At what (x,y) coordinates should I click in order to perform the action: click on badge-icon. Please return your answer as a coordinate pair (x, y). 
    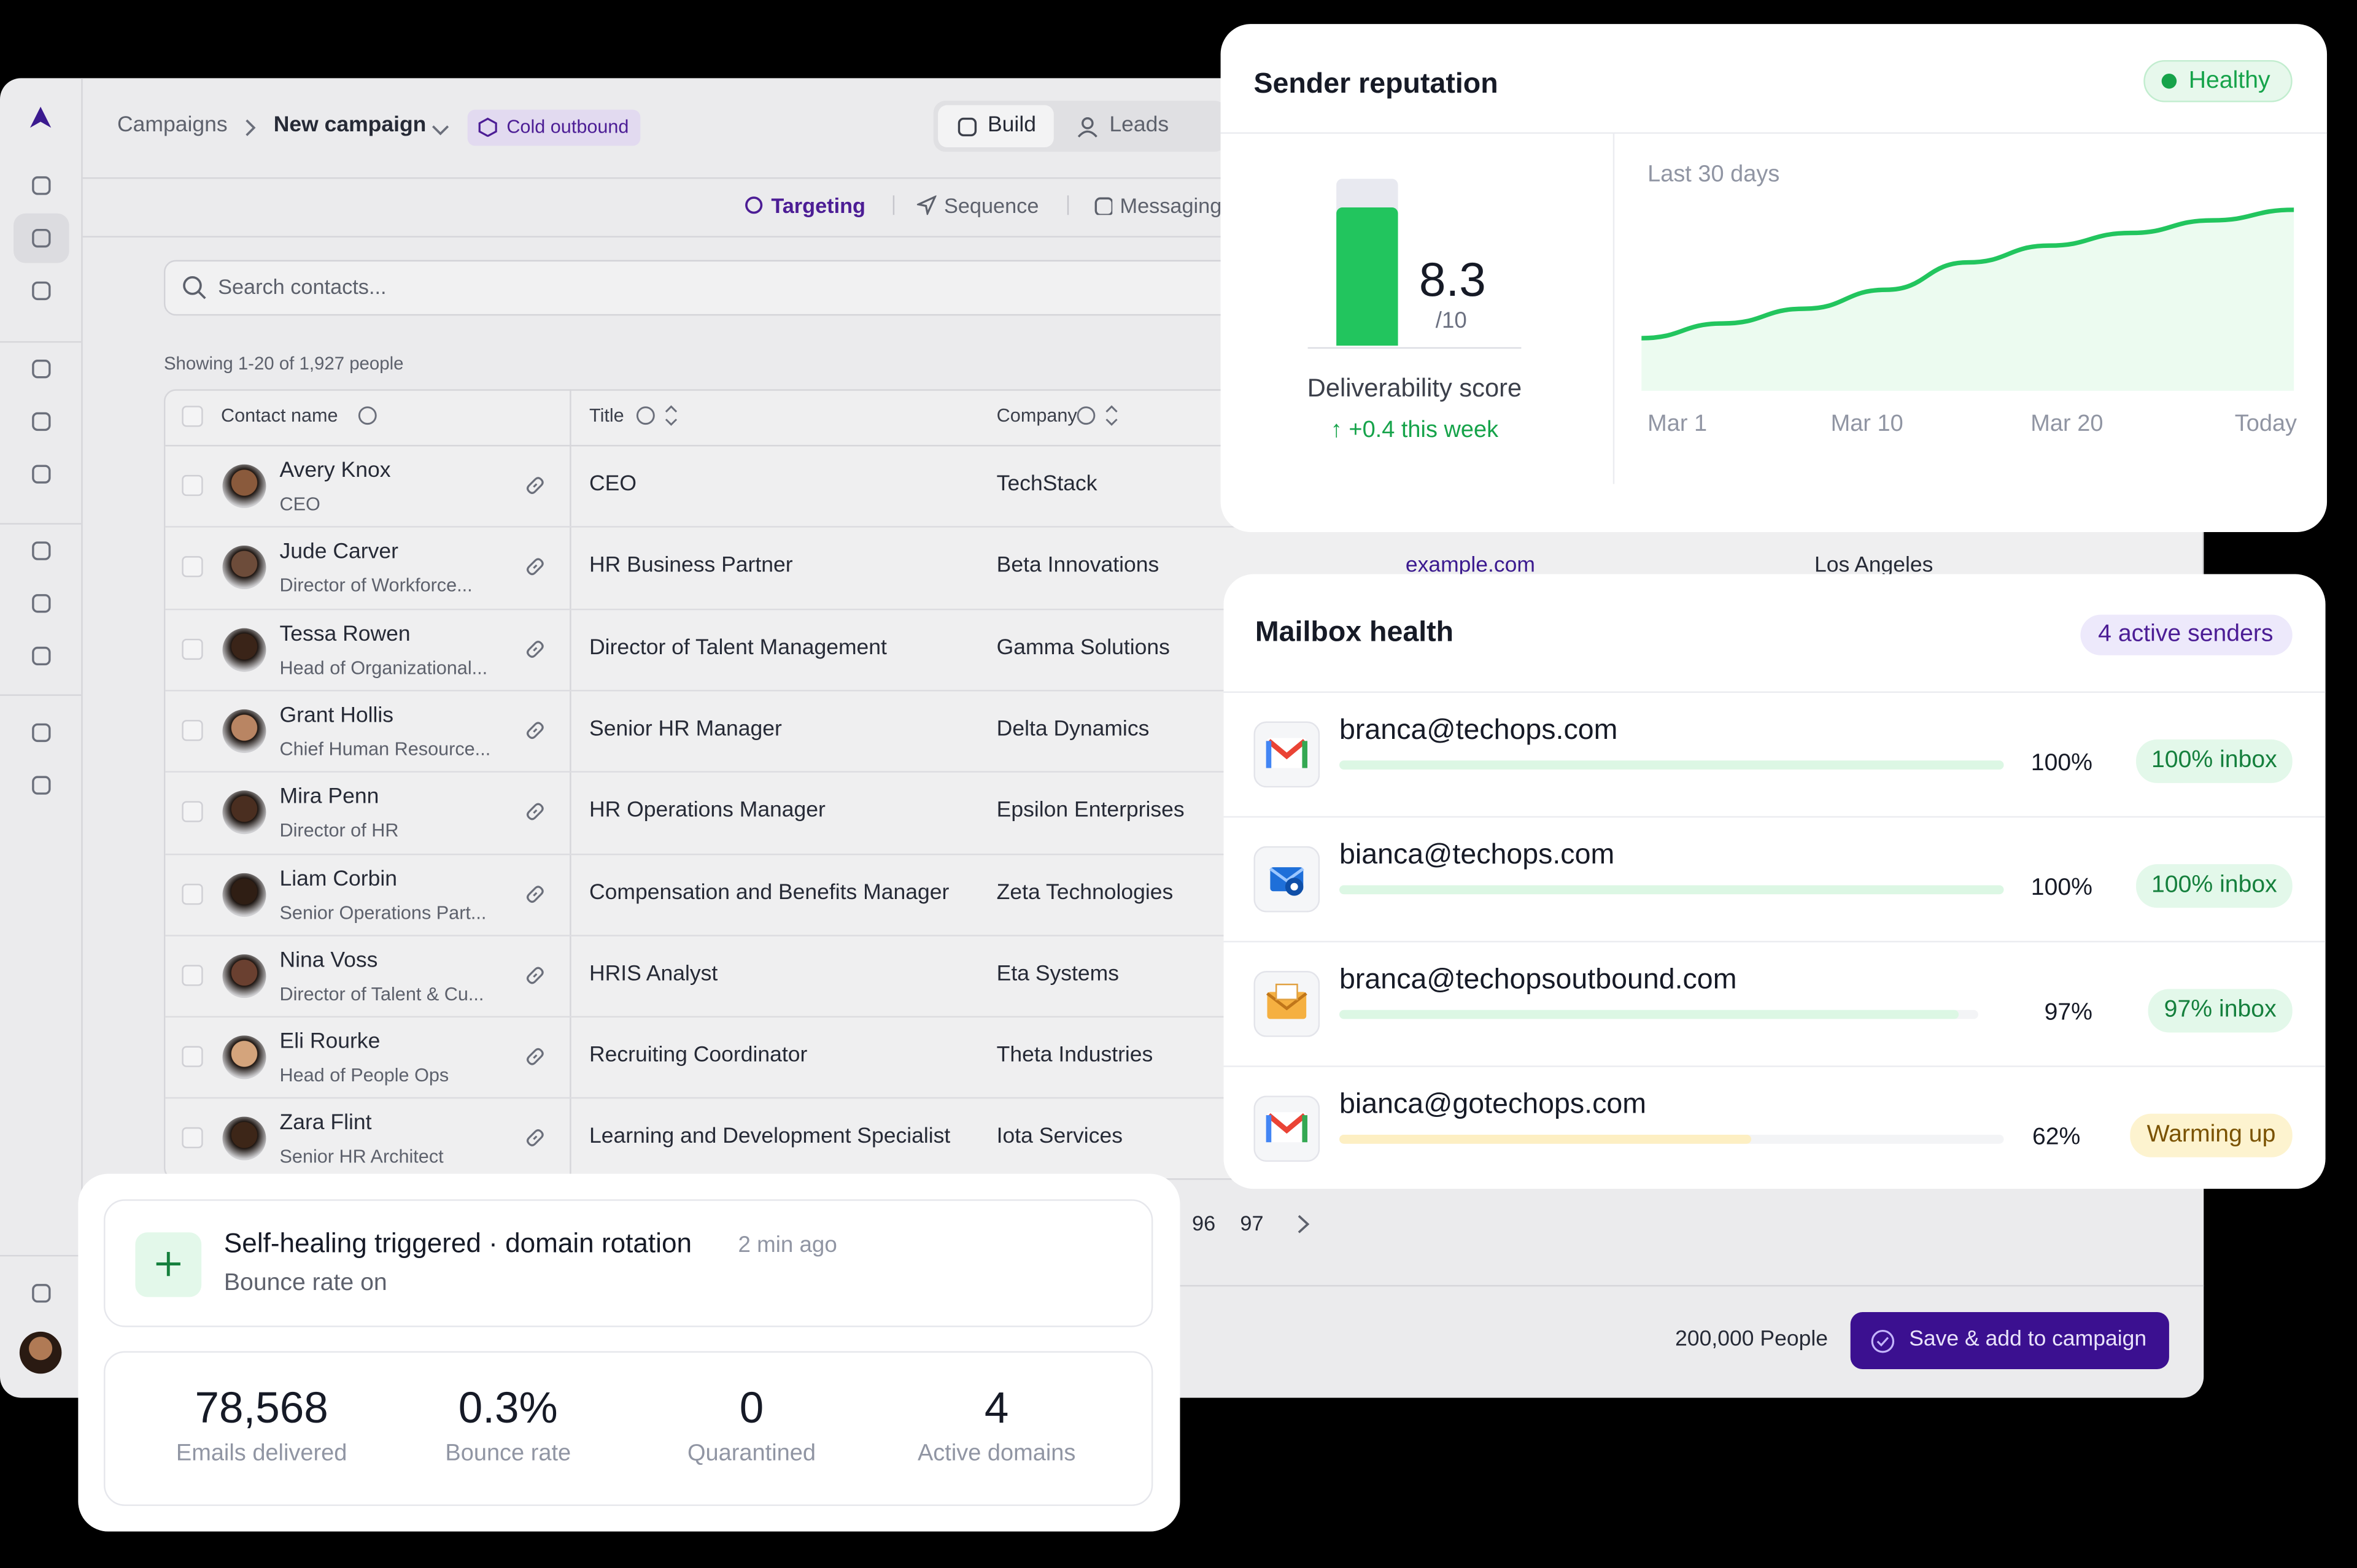
    Looking at the image, I should click on (488, 127).